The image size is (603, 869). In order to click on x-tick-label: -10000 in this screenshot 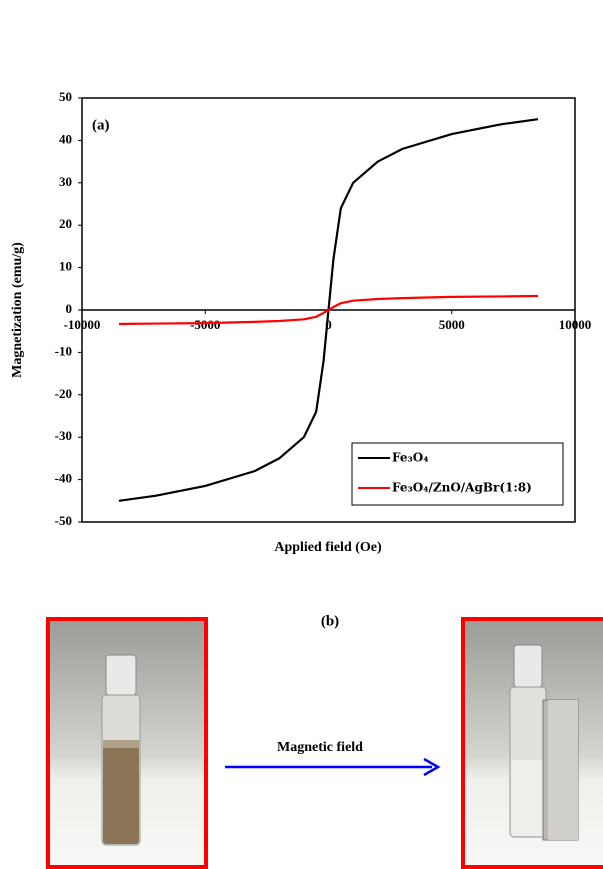, I will do `click(82, 324)`.